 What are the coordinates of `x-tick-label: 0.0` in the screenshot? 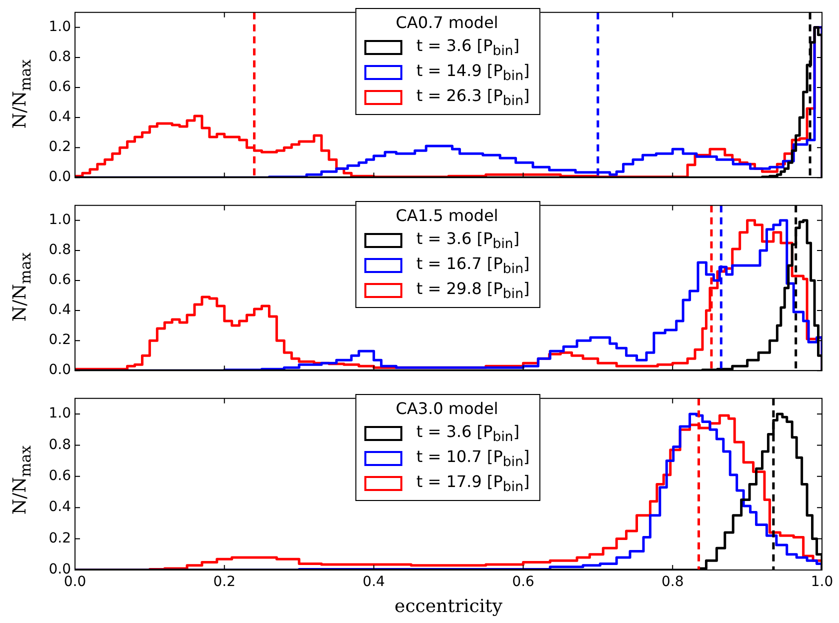 It's located at (75, 582).